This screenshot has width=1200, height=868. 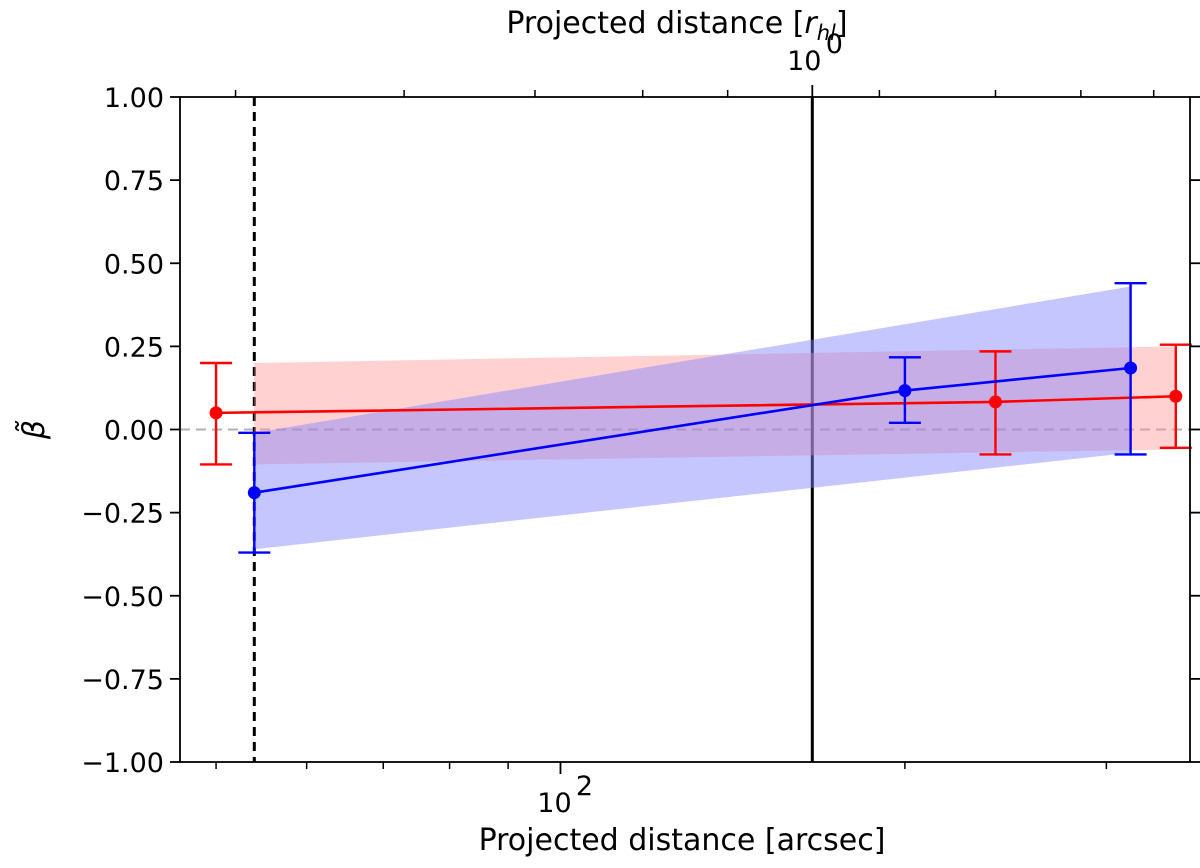 I want to click on y-tick-label-7: 0.75, so click(x=134, y=181).